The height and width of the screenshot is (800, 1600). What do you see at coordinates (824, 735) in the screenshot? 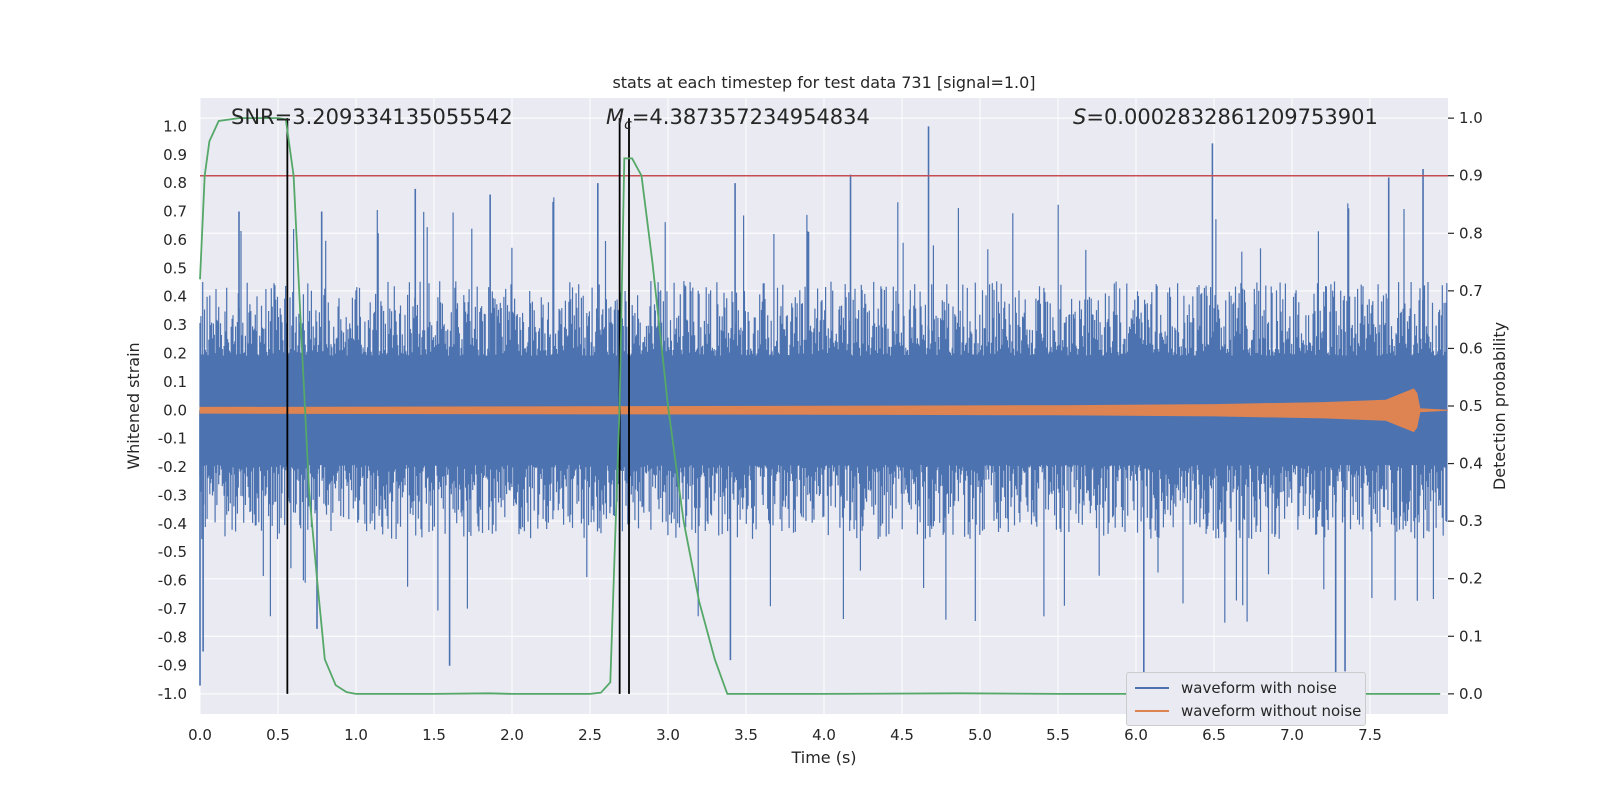
I see `x-tick-label: 4.0` at bounding box center [824, 735].